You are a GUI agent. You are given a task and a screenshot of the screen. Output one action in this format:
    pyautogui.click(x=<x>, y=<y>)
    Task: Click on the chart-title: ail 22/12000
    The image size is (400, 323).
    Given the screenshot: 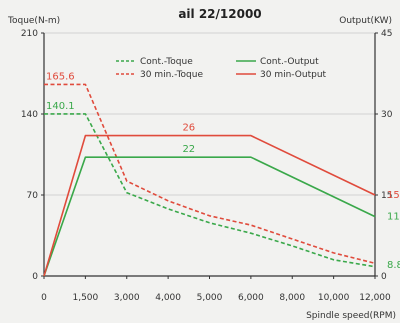 What is the action you would take?
    pyautogui.click(x=219, y=14)
    